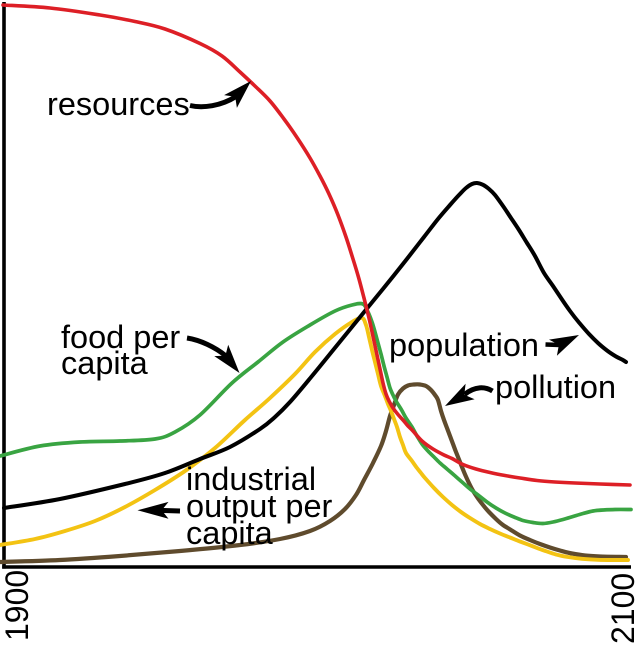 This screenshot has width=638, height=655. What do you see at coordinates (621, 608) in the screenshot?
I see `svg-text: 2100` at bounding box center [621, 608].